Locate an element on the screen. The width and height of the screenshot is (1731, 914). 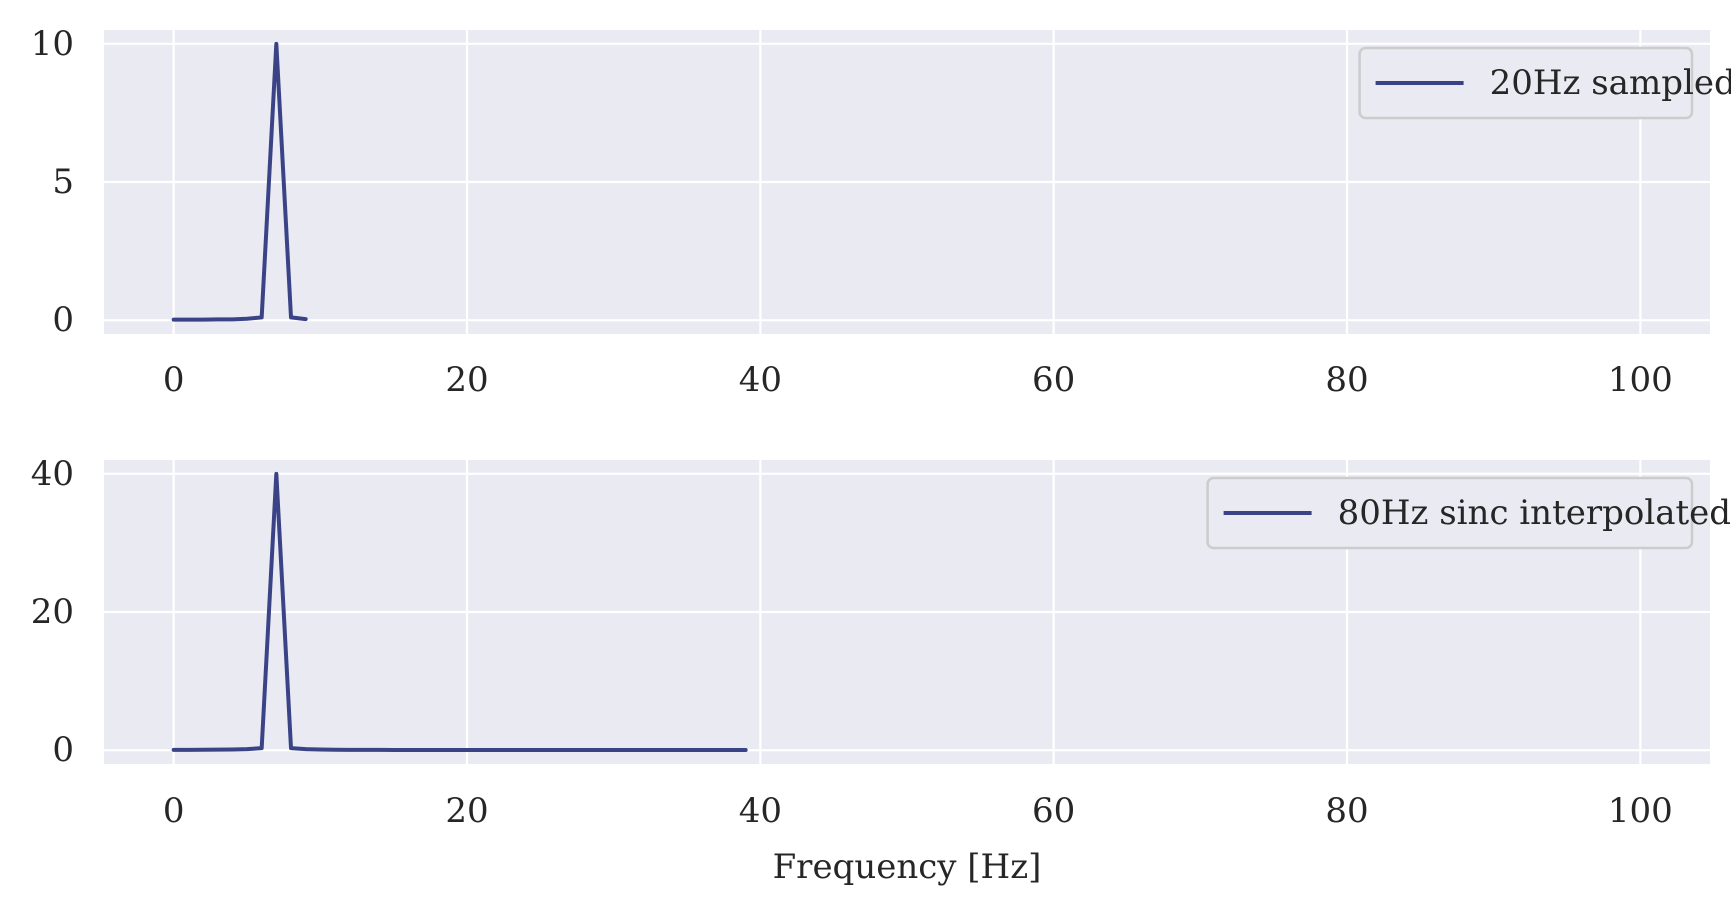
y-tick-label: 40 is located at coordinates (52, 474).